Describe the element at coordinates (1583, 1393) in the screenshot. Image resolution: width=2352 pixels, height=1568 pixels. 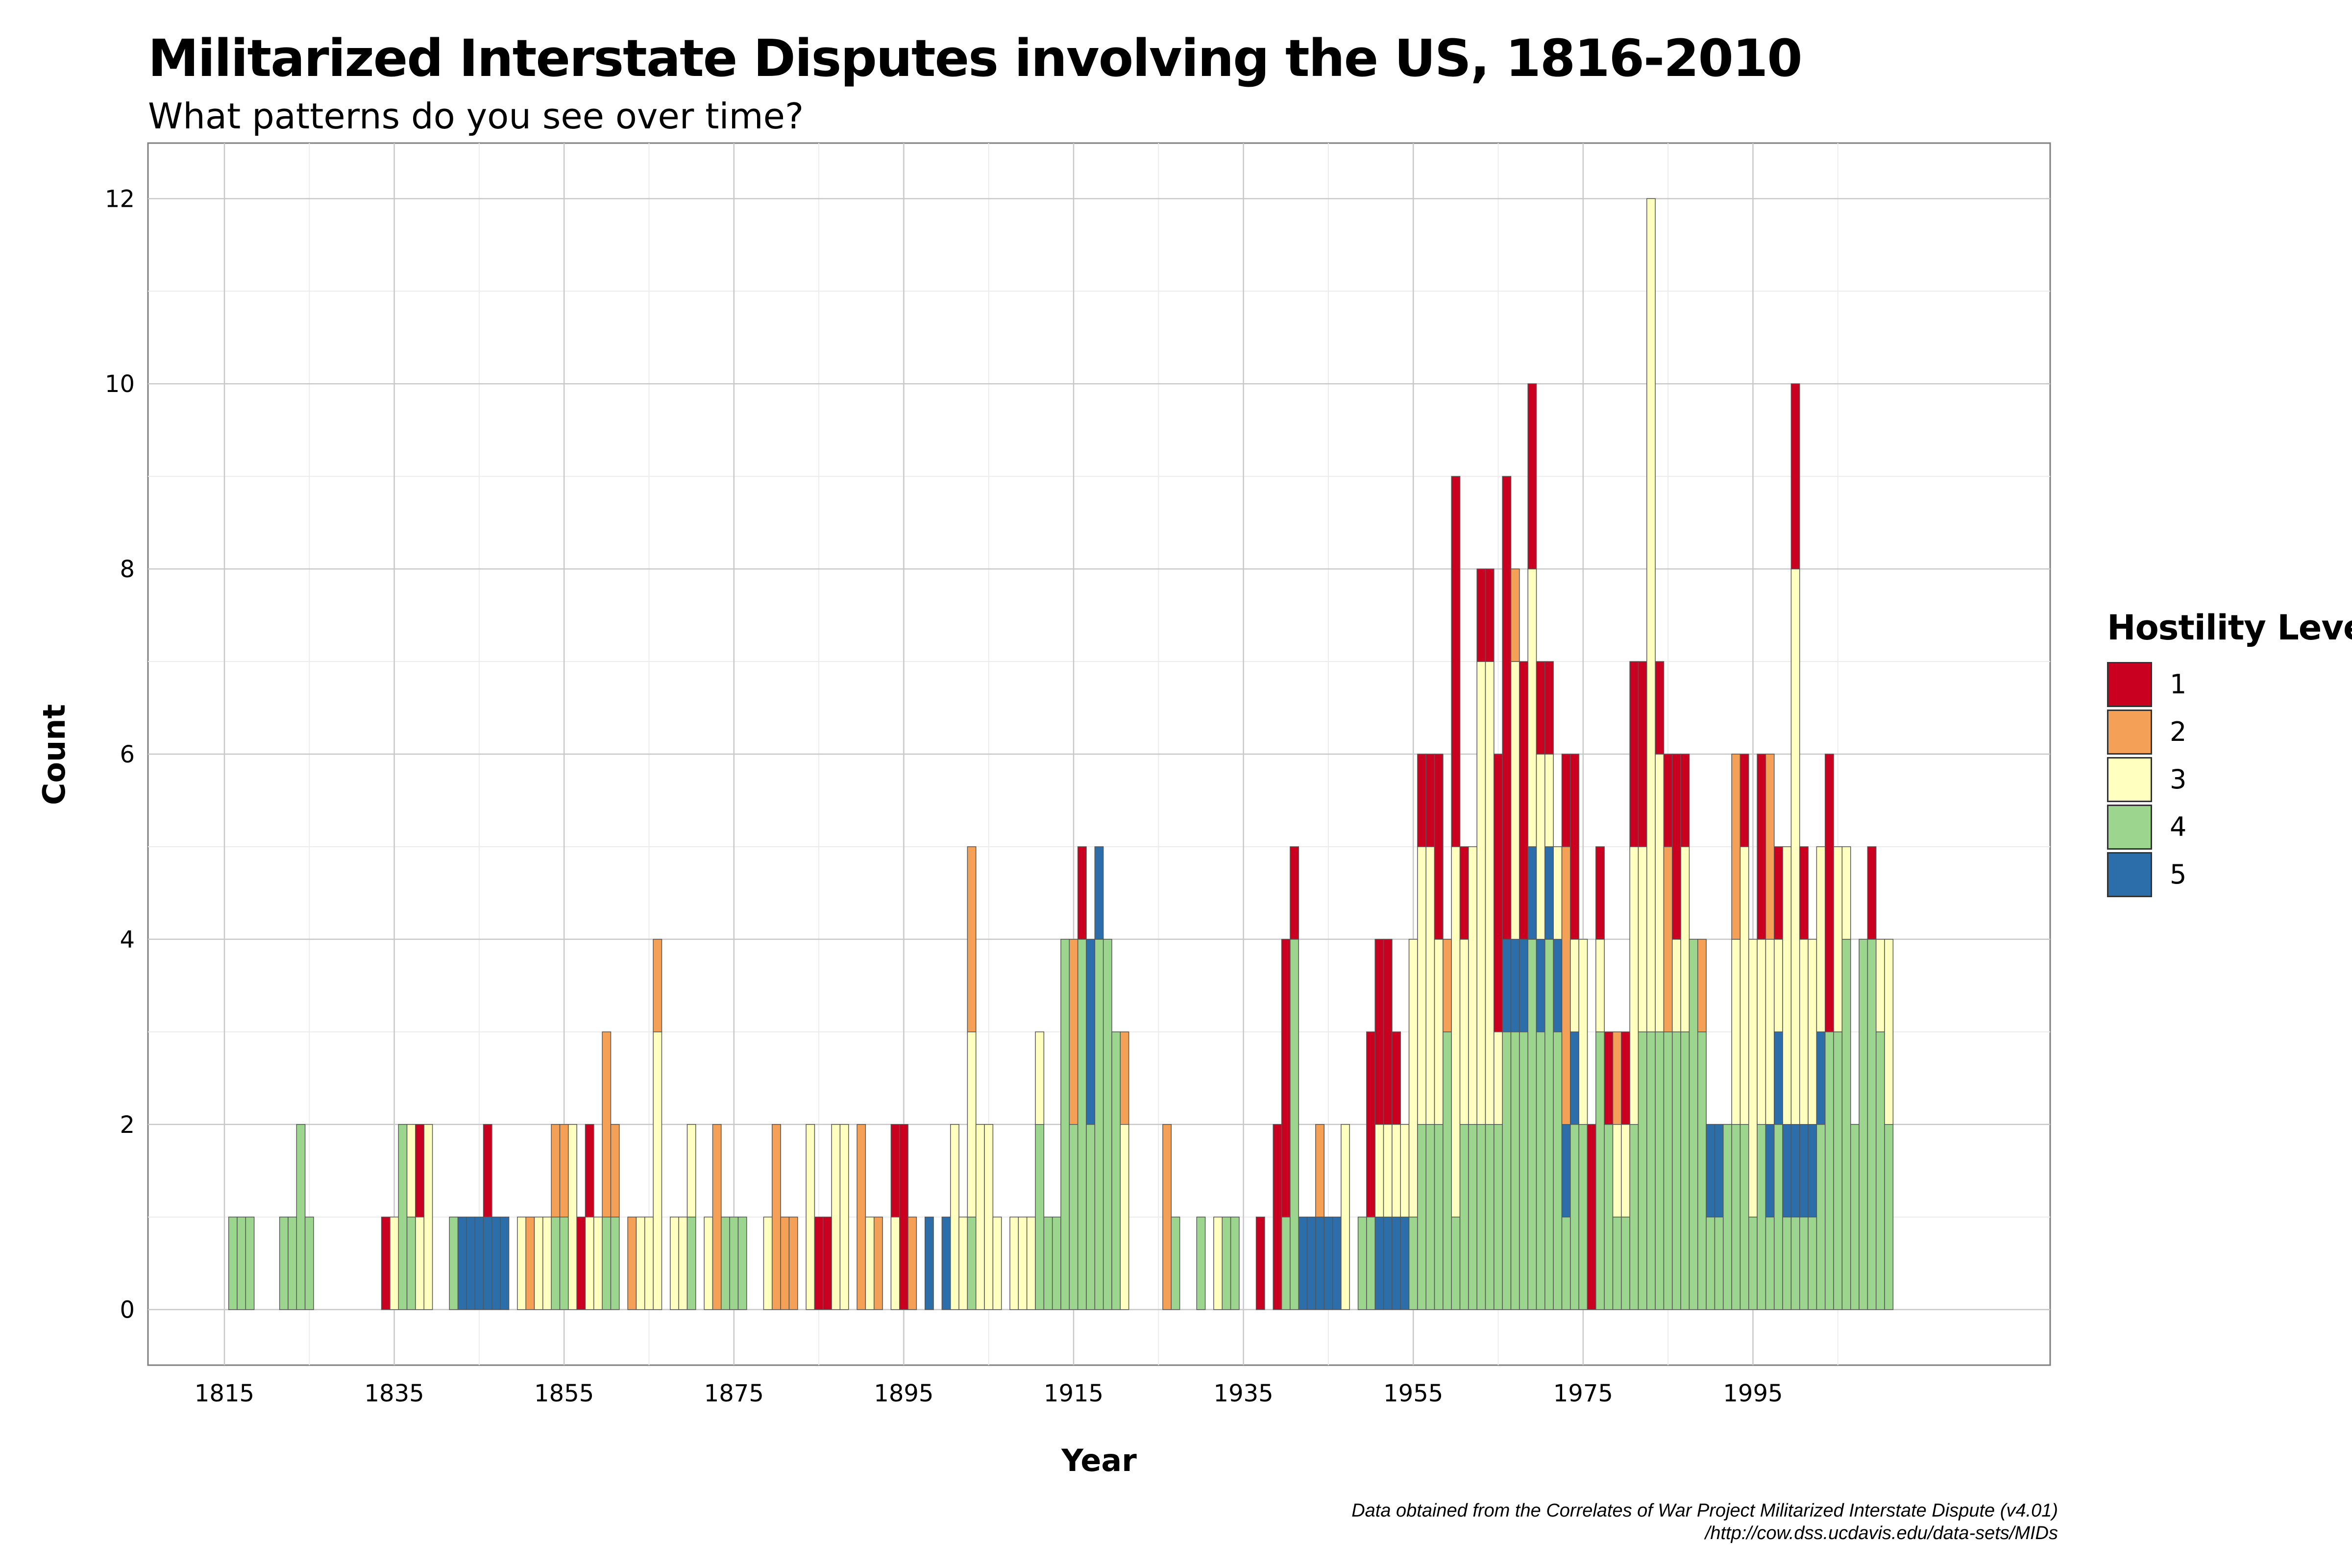
I see `x-tick-label: 1975` at that location.